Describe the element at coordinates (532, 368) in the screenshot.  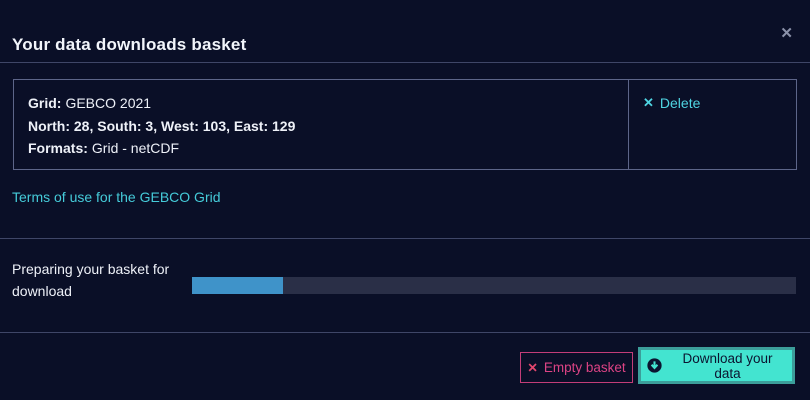
I see `empty-basket-x-icon: ✕` at that location.